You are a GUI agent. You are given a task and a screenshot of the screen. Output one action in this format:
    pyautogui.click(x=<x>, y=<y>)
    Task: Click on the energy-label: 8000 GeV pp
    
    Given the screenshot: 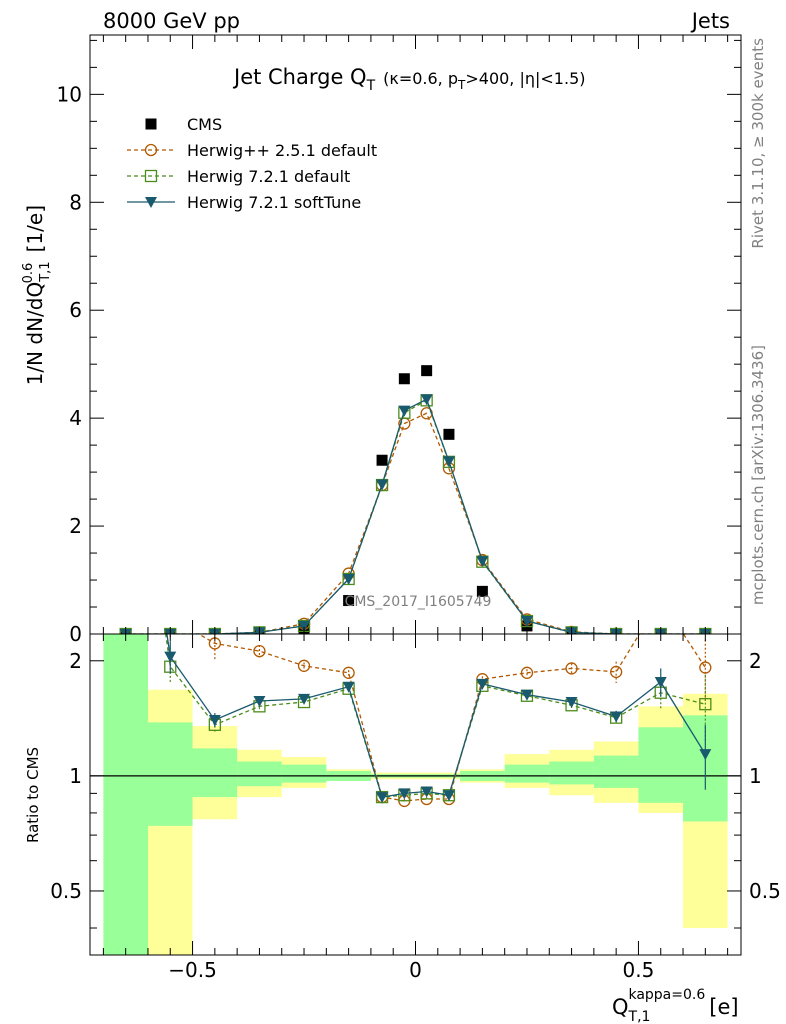 What is the action you would take?
    pyautogui.click(x=171, y=21)
    